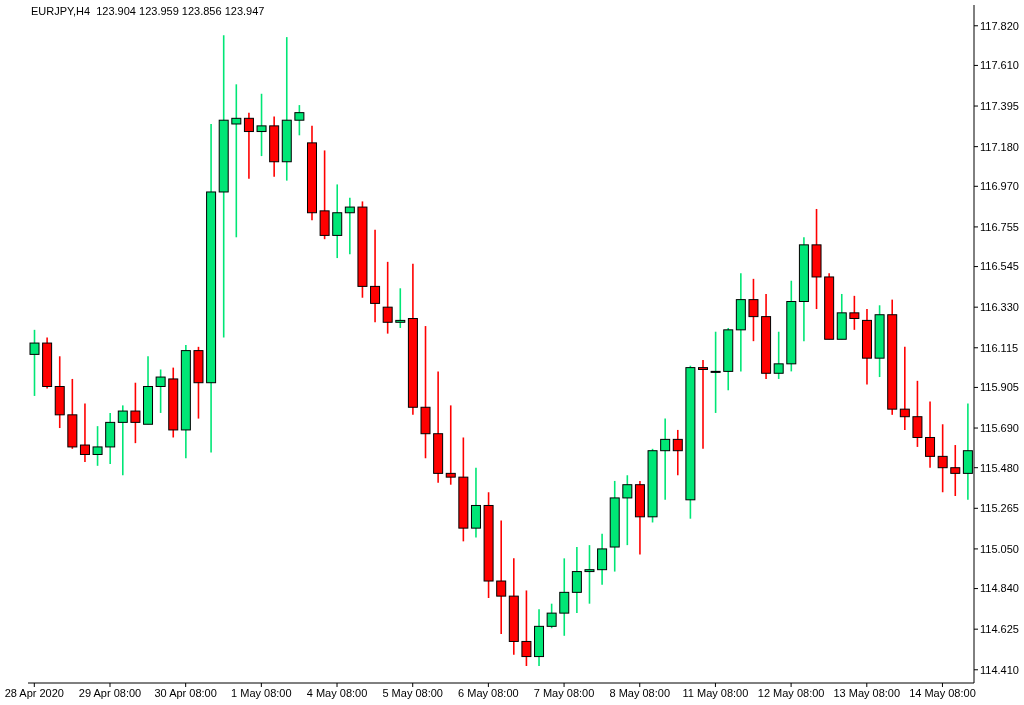 This screenshot has width=1024, height=705. Describe the element at coordinates (999, 508) in the screenshot. I see `y-tick-label: 115.265` at that location.